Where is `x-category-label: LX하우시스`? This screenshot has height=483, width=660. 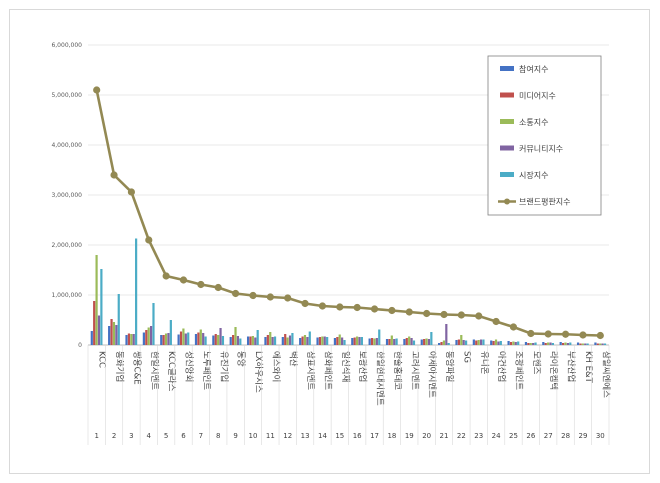
x-category-label: LX하우시스 is located at coordinates (258, 372).